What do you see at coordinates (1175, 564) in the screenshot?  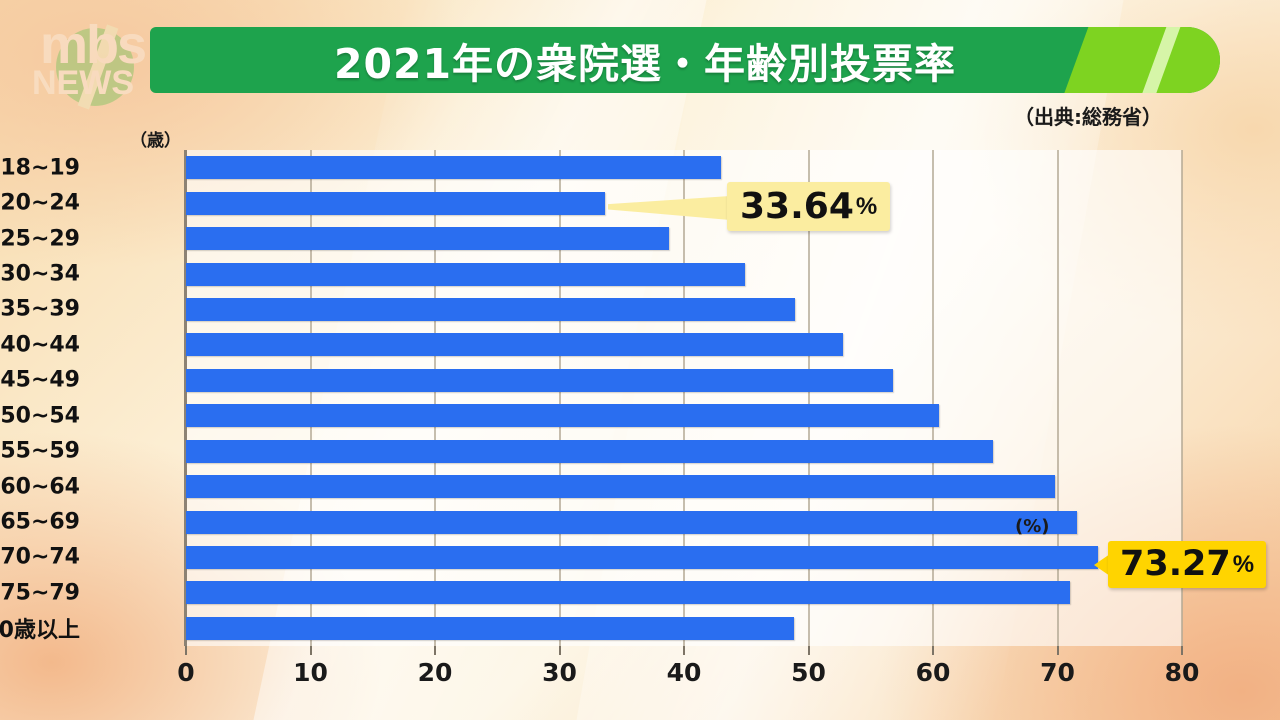 I see `callout-value-70-74: 73.27` at bounding box center [1175, 564].